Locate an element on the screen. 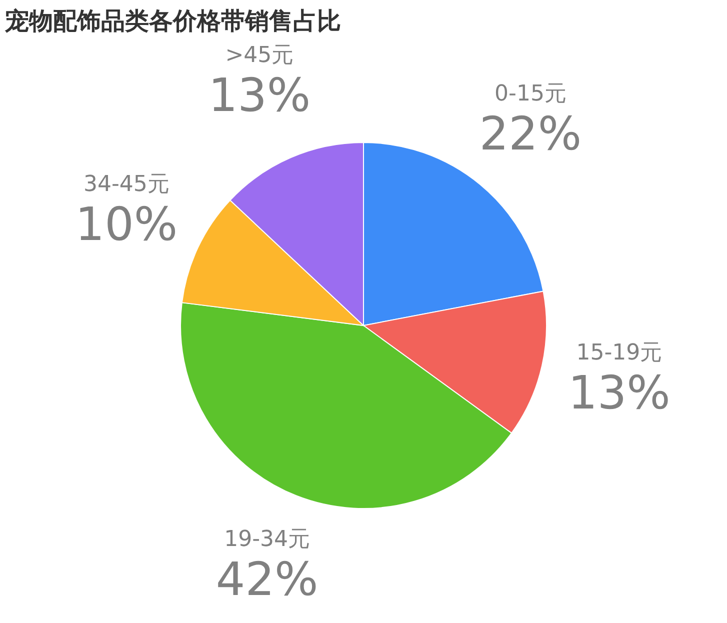 The width and height of the screenshot is (727, 623). slice-label: 19-34元 is located at coordinates (267, 539).